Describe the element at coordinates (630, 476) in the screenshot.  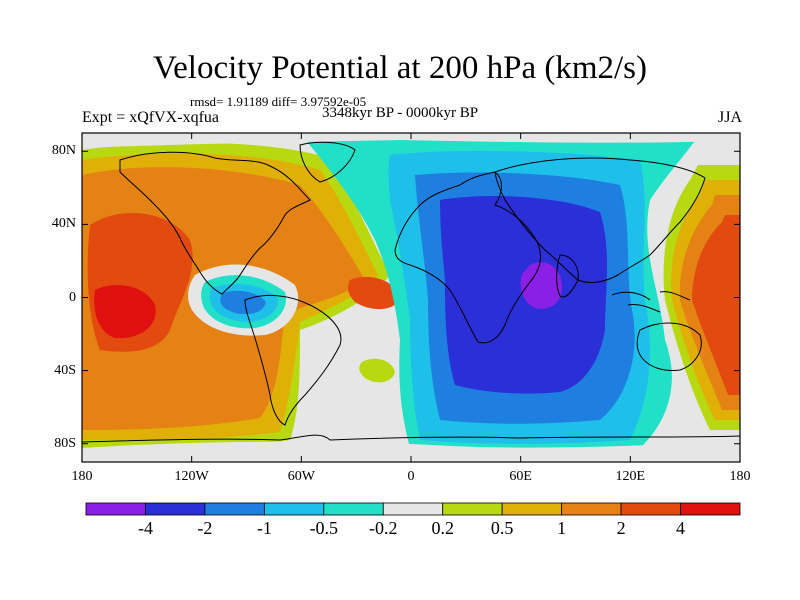
I see `x-tick-label: 120E` at that location.